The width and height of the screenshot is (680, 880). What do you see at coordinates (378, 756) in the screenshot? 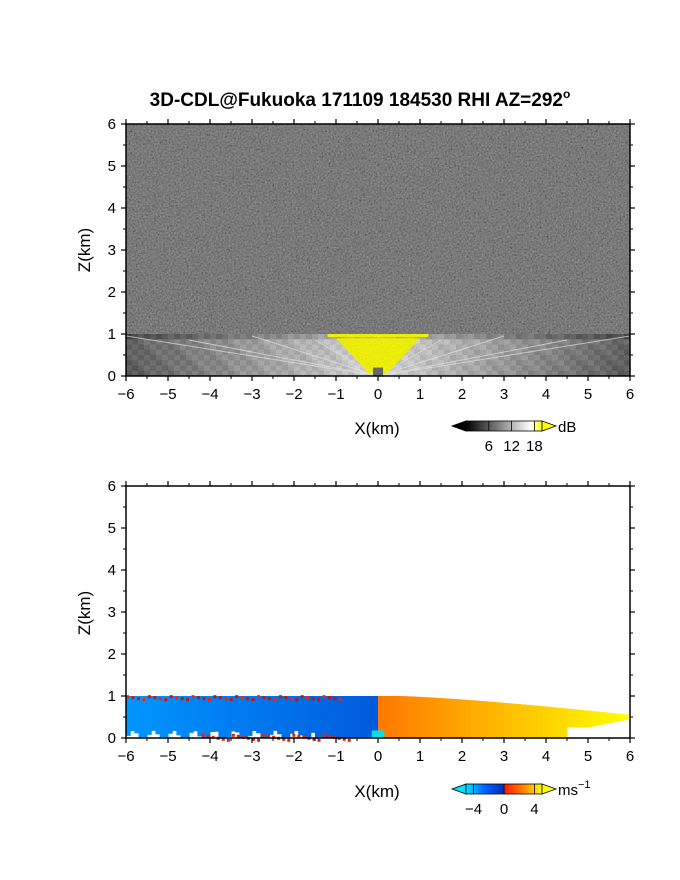
I see `vel-xtick-label: 0` at bounding box center [378, 756].